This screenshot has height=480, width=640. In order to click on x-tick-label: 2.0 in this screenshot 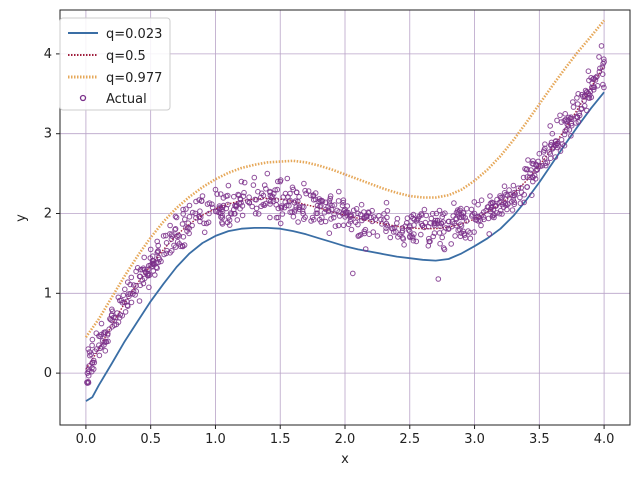, I will do `click(345, 439)`.